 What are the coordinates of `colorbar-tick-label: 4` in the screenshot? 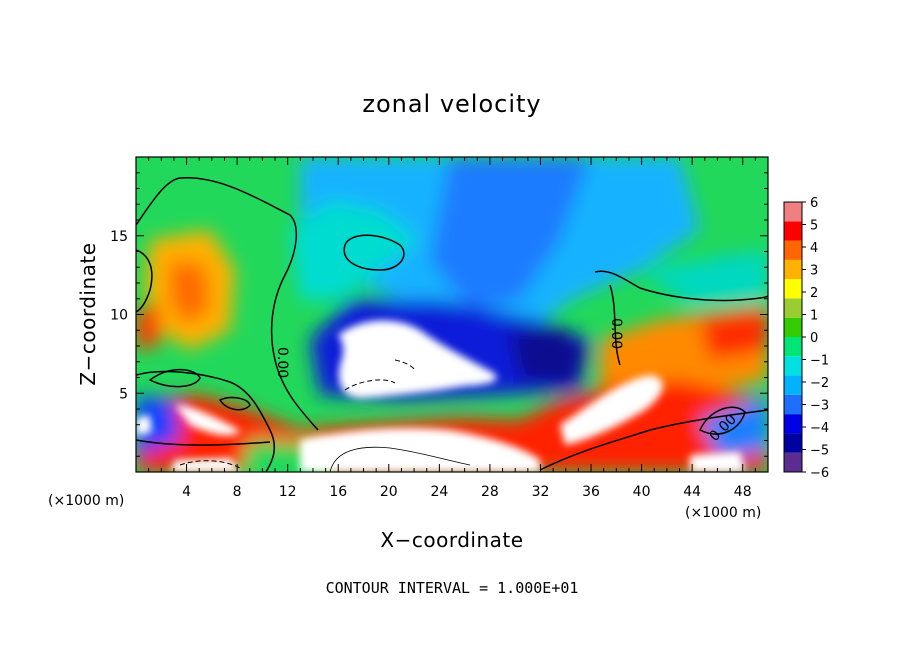 It's located at (814, 248).